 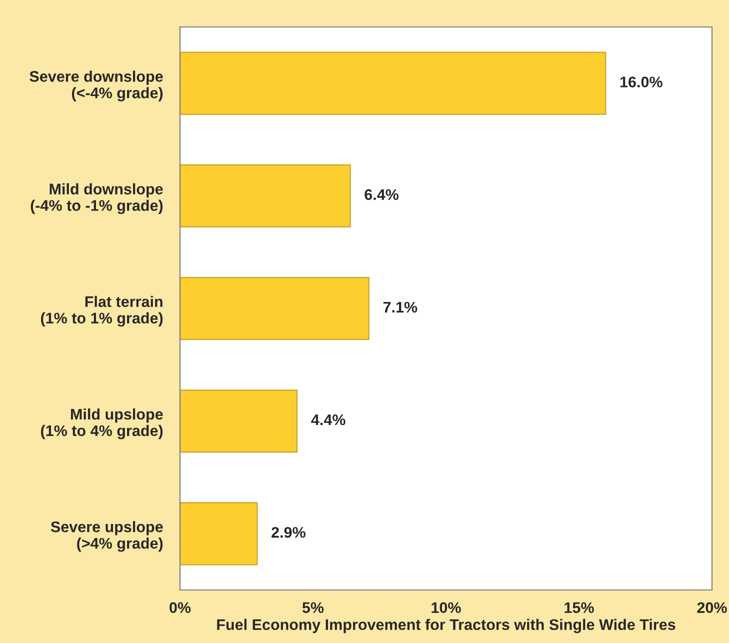 What do you see at coordinates (102, 424) in the screenshot?
I see `y-tick-label: Mild upslope (1% to 4% grade)` at bounding box center [102, 424].